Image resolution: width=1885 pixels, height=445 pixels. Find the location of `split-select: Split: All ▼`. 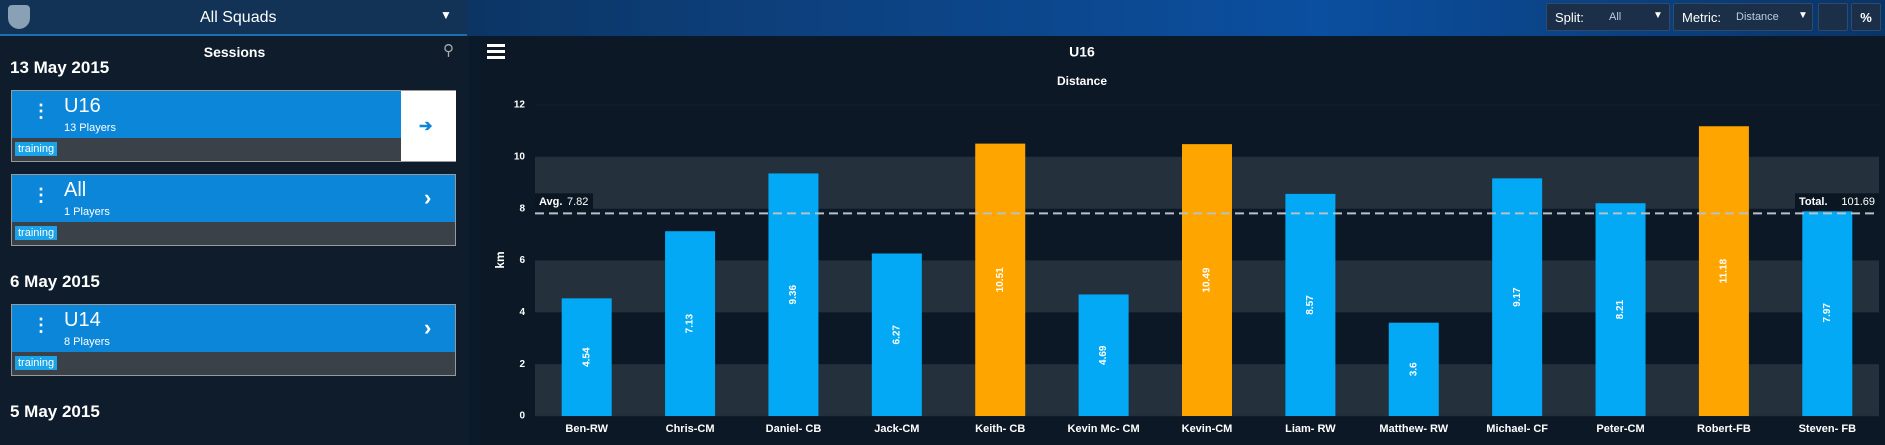

split-select: Split: All ▼ is located at coordinates (1608, 17).